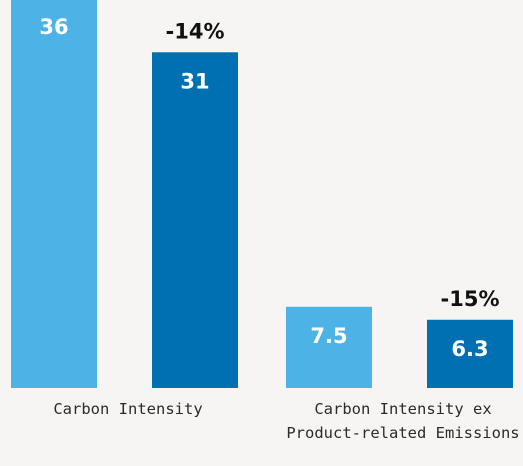  Describe the element at coordinates (402, 433) in the screenshot. I see `category-label: Product-related Emissions` at that location.